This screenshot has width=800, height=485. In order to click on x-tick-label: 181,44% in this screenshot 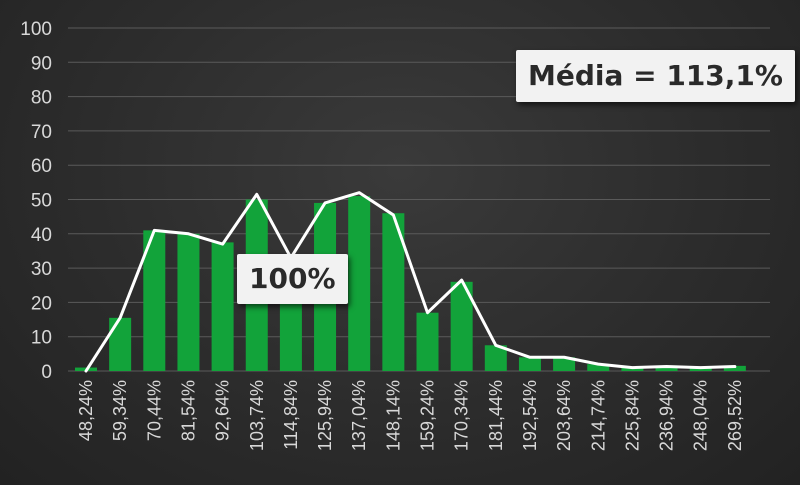, I will do `click(496, 415)`.